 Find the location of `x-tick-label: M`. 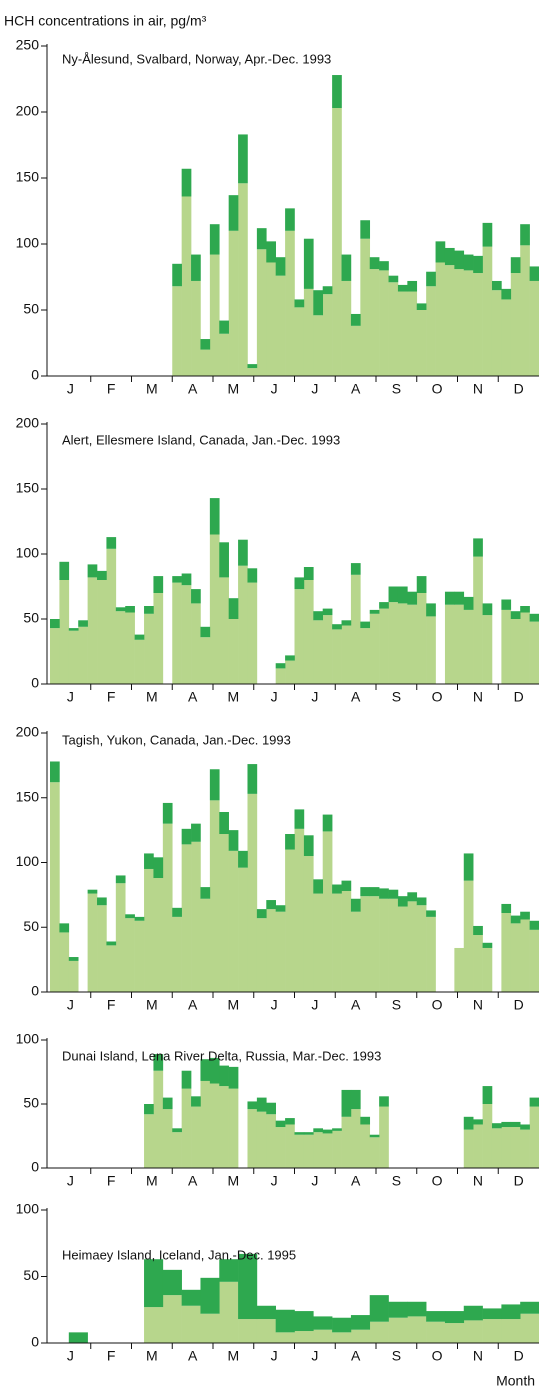

x-tick-label: M is located at coordinates (234, 697).